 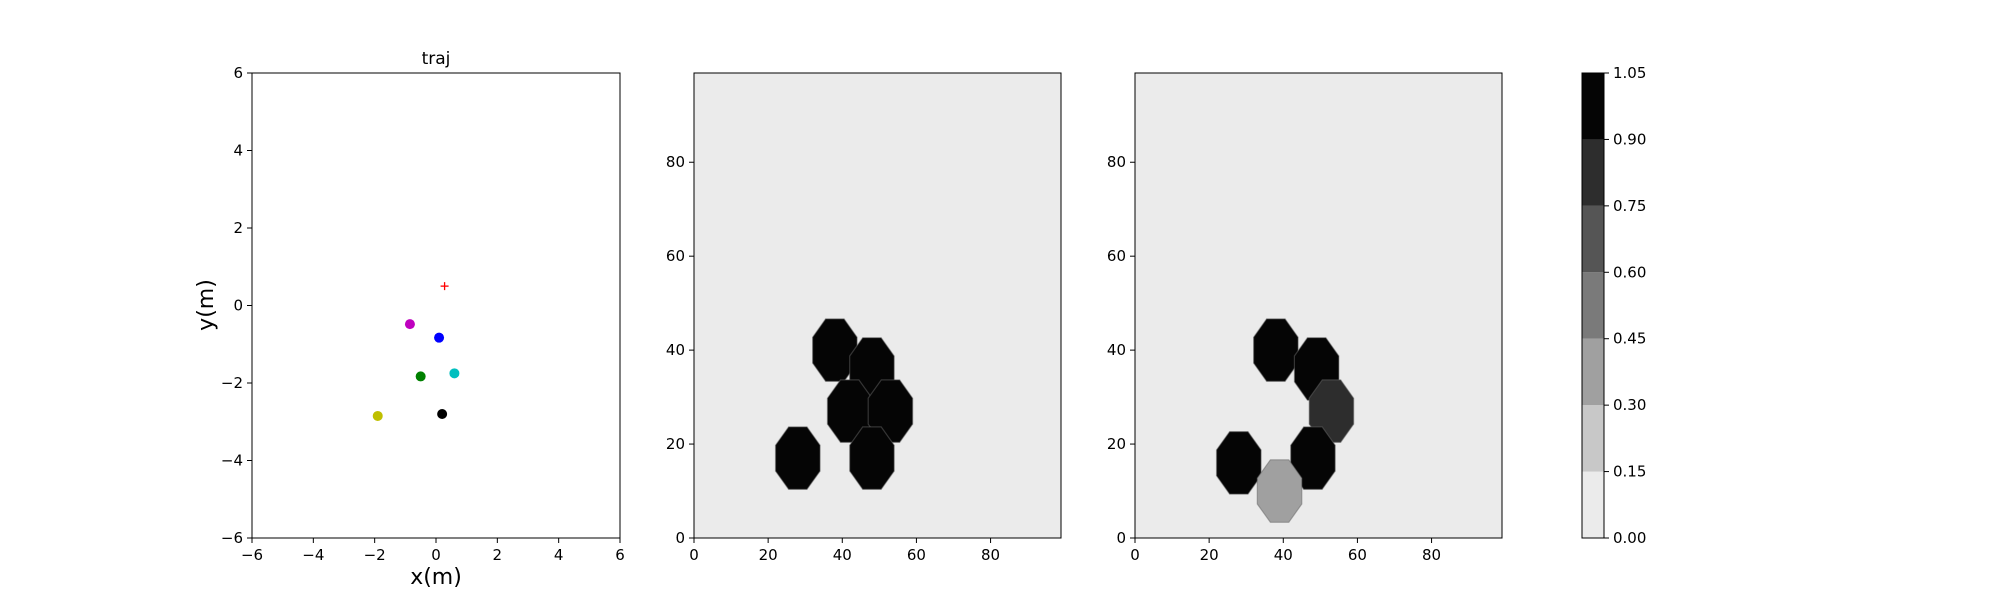 I want to click on x-tick-label: −2, so click(x=375, y=555).